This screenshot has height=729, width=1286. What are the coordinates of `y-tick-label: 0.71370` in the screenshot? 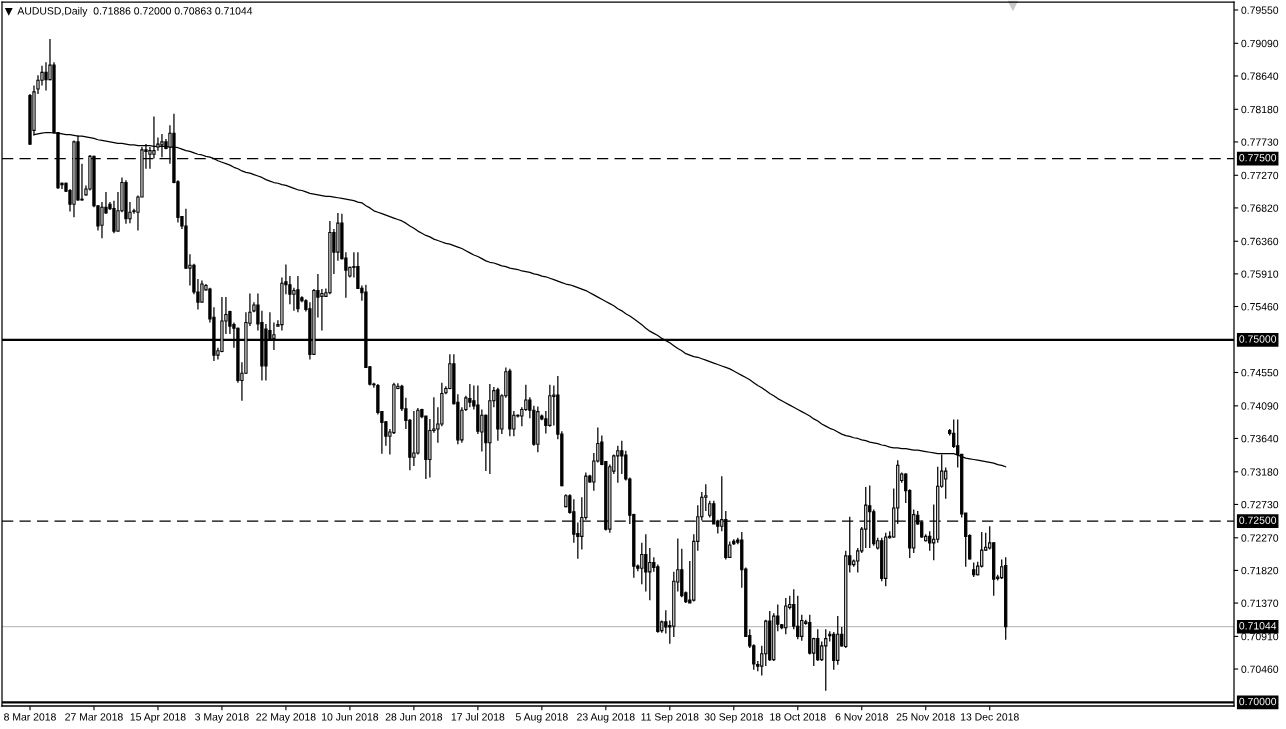 It's located at (1260, 603).